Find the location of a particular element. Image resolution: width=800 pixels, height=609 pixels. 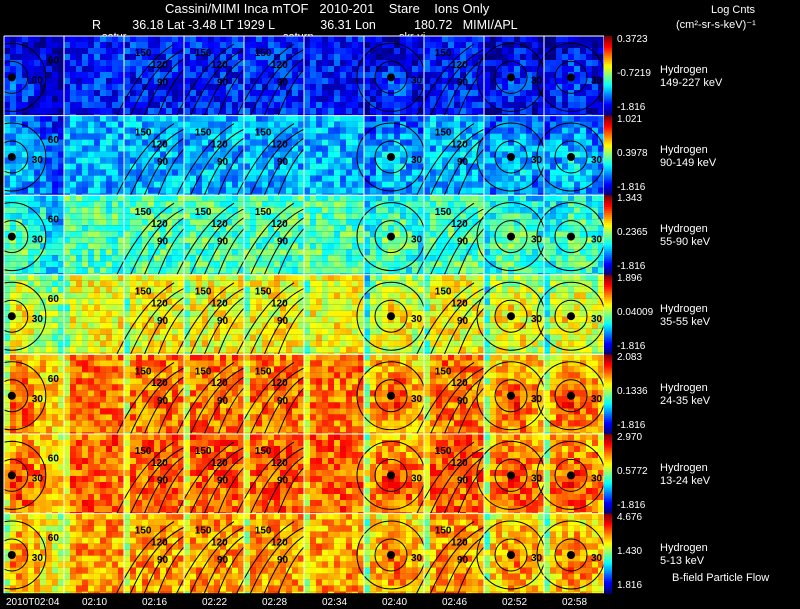

colorbar-step is located at coordinates (608, 268).